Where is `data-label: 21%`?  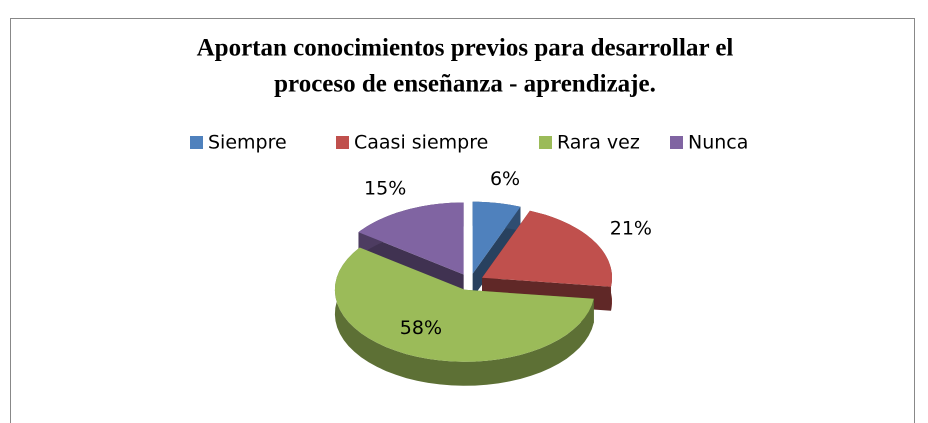 data-label: 21% is located at coordinates (631, 228).